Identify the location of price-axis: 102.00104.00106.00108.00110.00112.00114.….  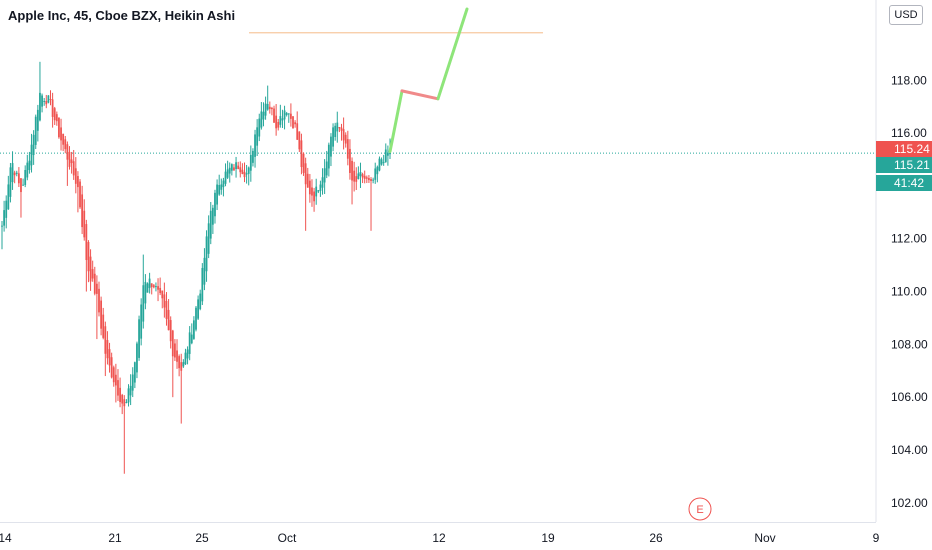
(909, 291).